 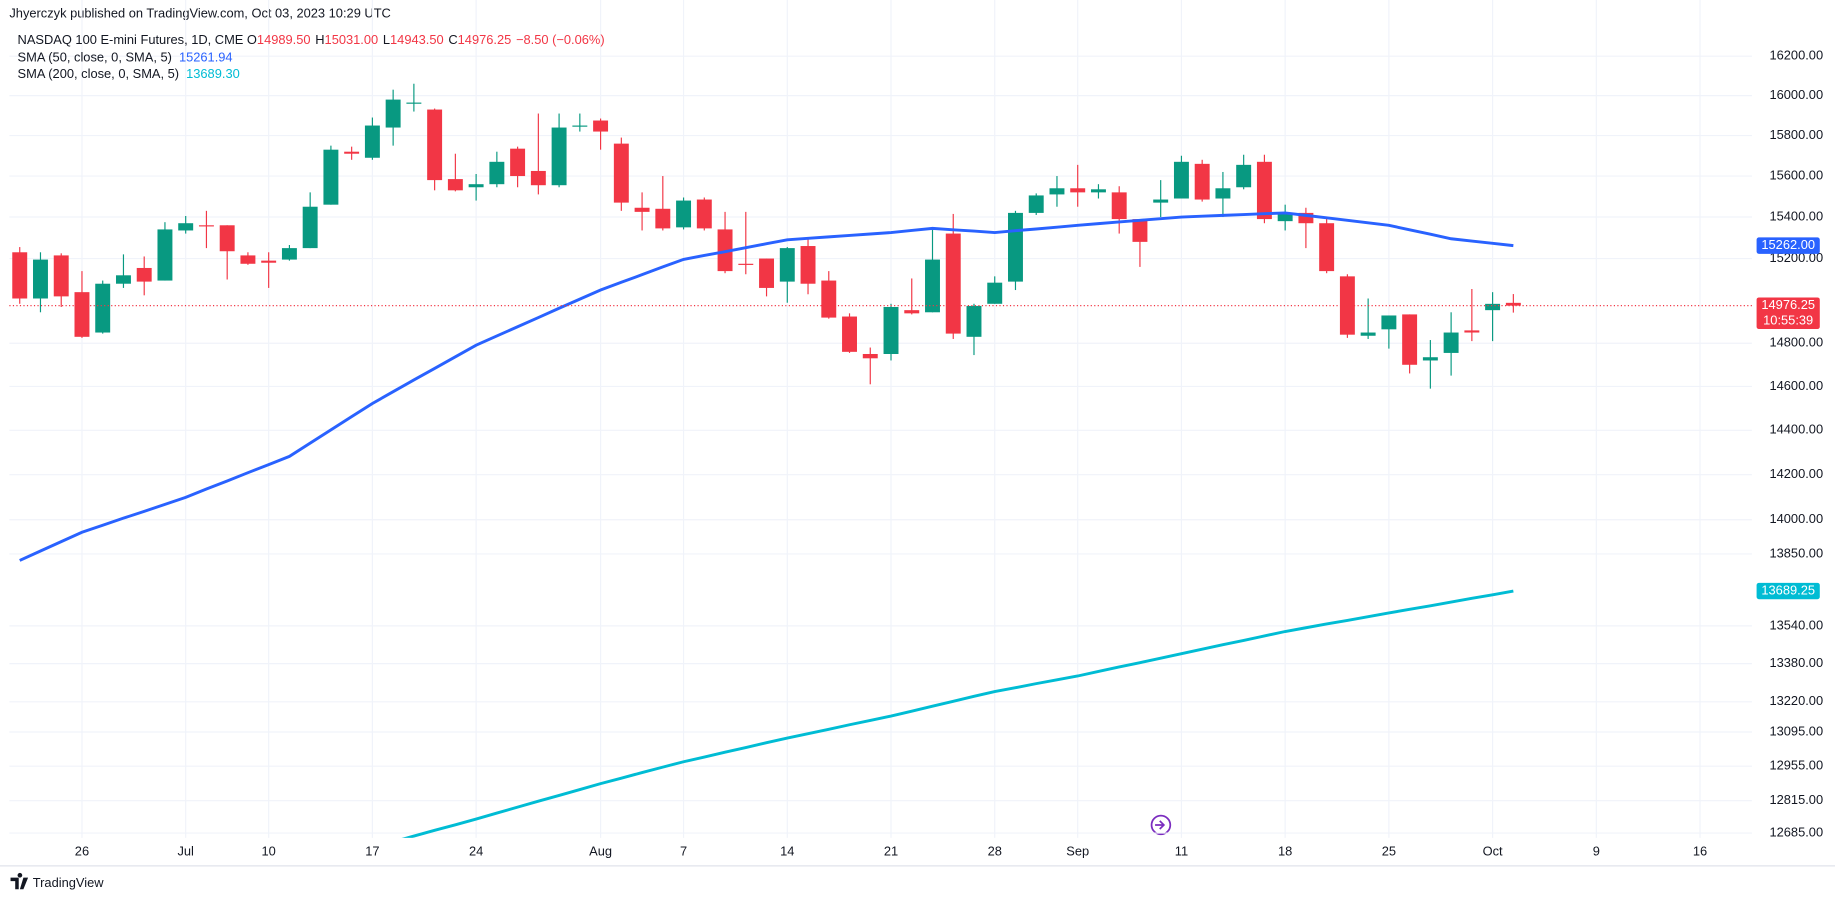 What do you see at coordinates (131, 39) in the screenshot?
I see `legend-symbol: NASDAQ 100 E-mini Futures, 1D, CME` at bounding box center [131, 39].